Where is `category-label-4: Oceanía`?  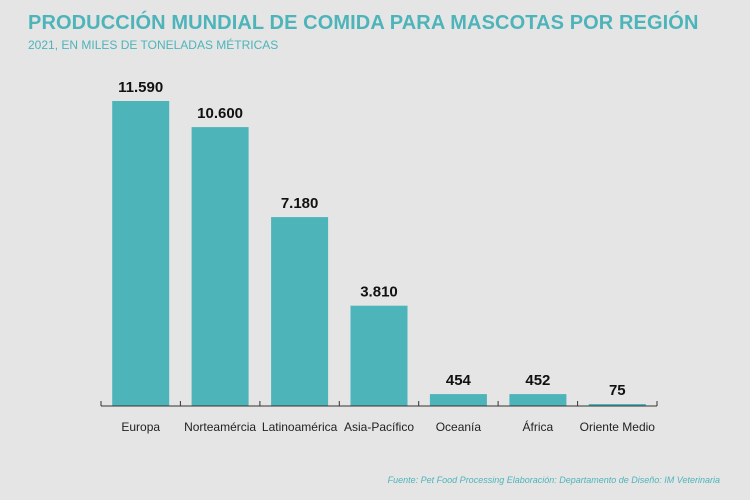 category-label-4: Oceanía is located at coordinates (459, 427).